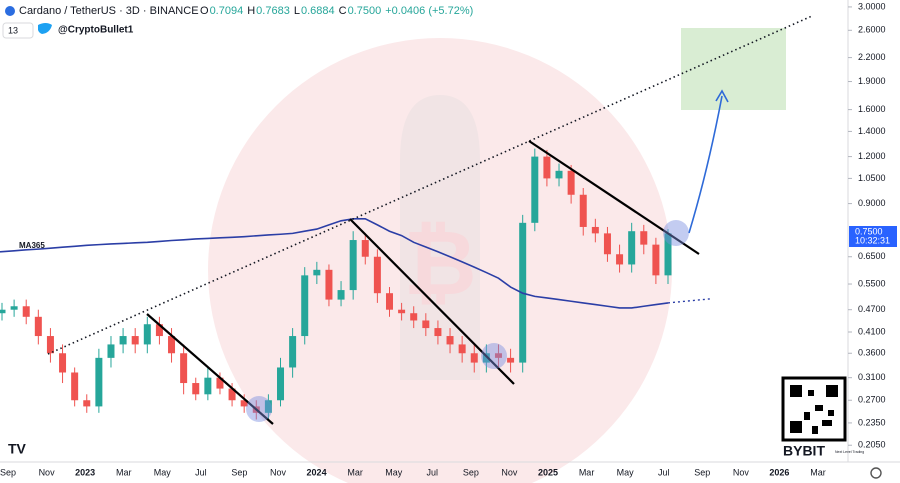 The width and height of the screenshot is (900, 483). What do you see at coordinates (779, 472) in the screenshot?
I see `x-tick-label: 2026` at bounding box center [779, 472].